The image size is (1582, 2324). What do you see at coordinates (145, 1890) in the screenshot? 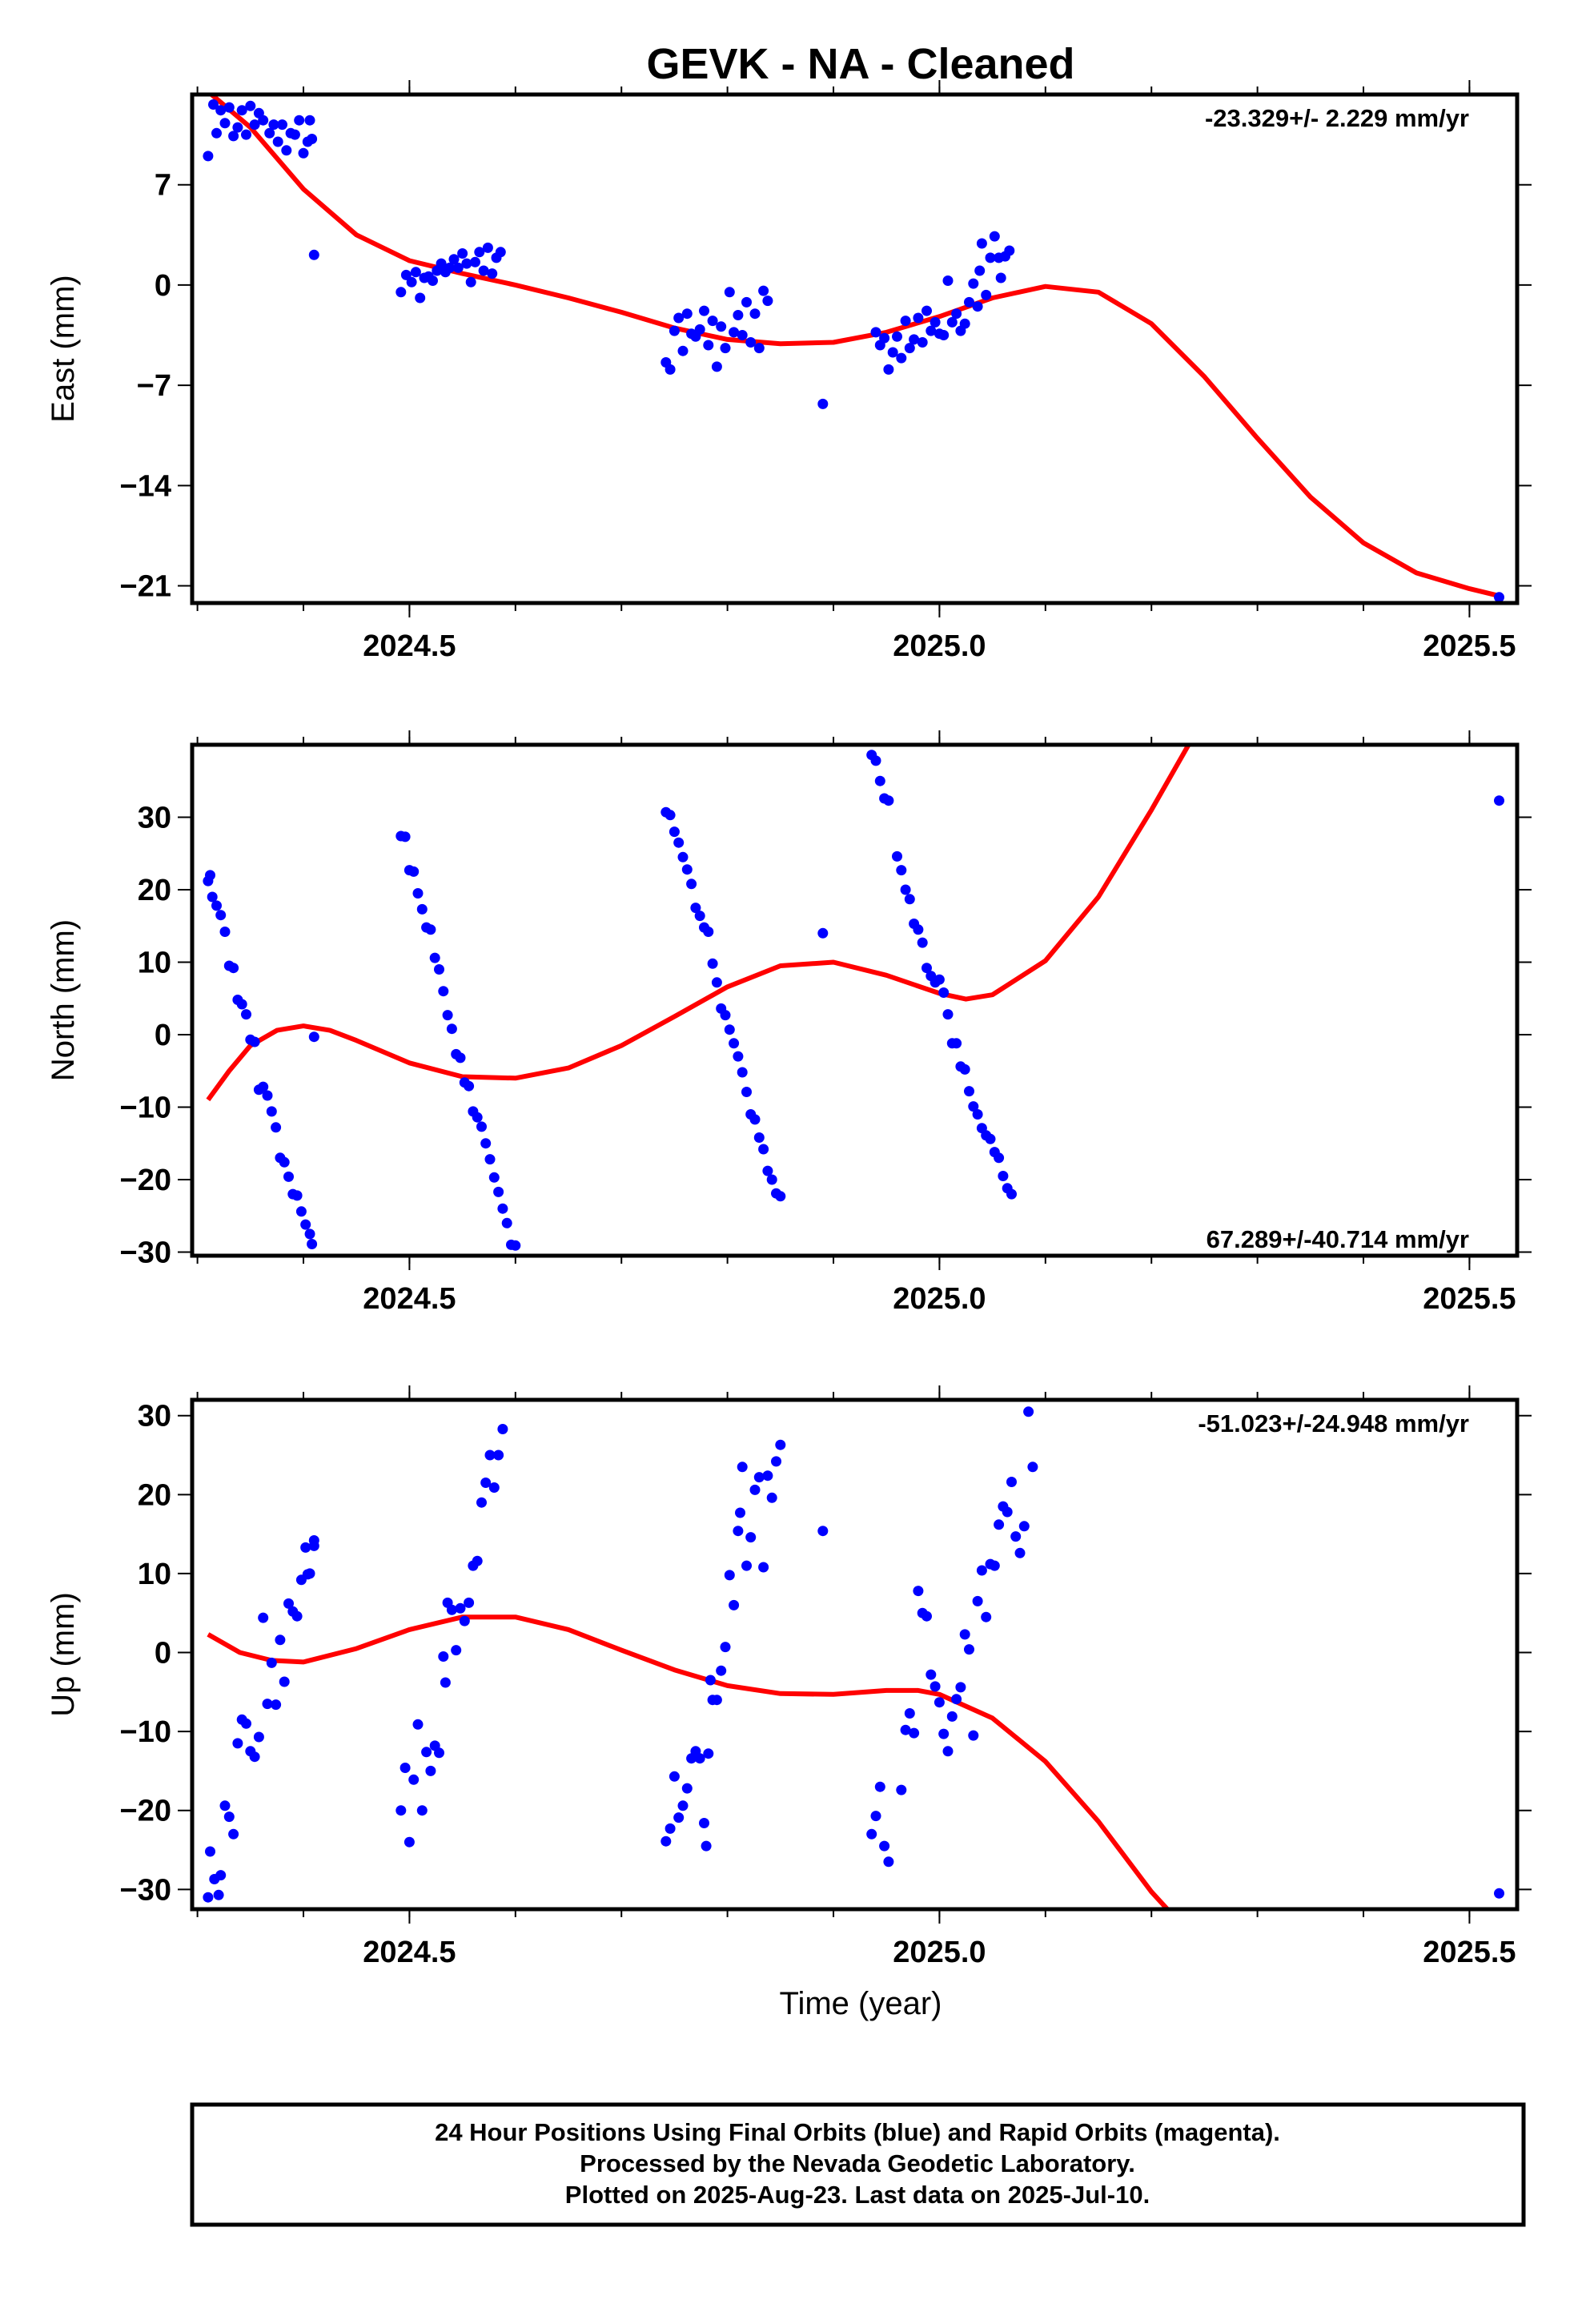
I see `y-tick-label: −30` at bounding box center [145, 1890].